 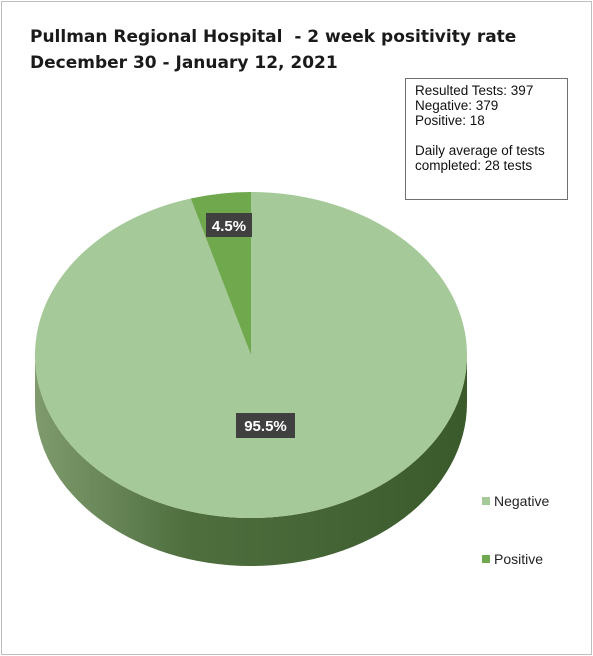 I want to click on data-label-negative: 95.5%, so click(x=265, y=425).